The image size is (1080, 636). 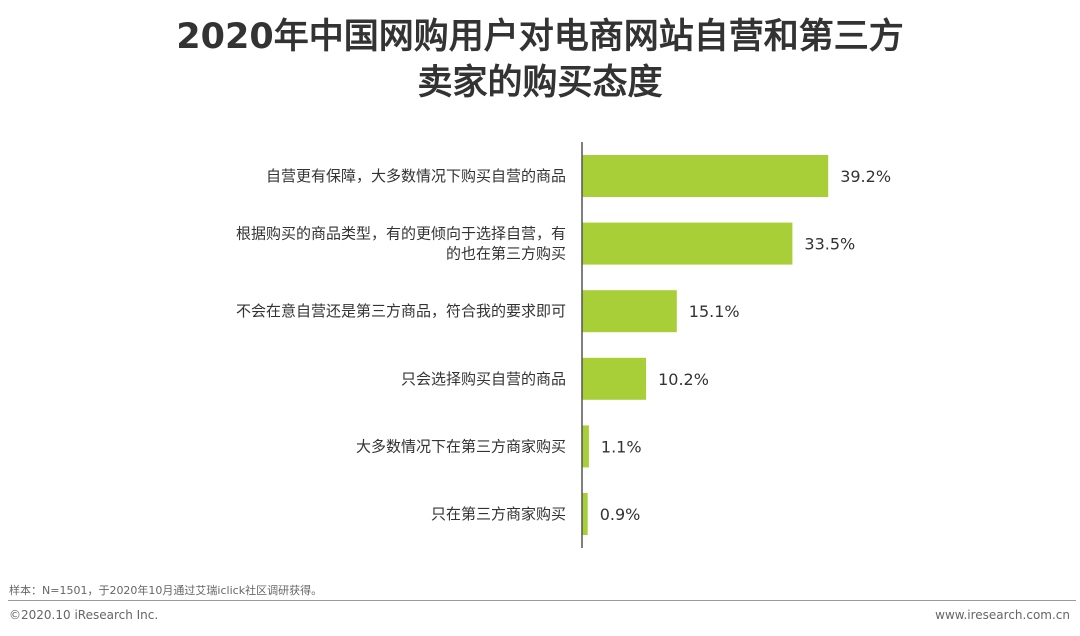 What do you see at coordinates (829, 244) in the screenshot?
I see `value-label-2: 33.5%` at bounding box center [829, 244].